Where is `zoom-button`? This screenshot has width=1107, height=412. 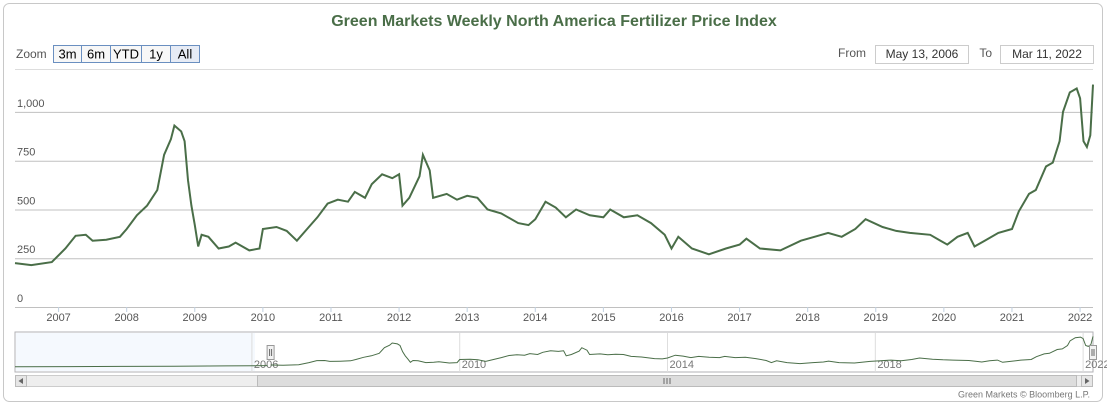 zoom-button is located at coordinates (185, 54).